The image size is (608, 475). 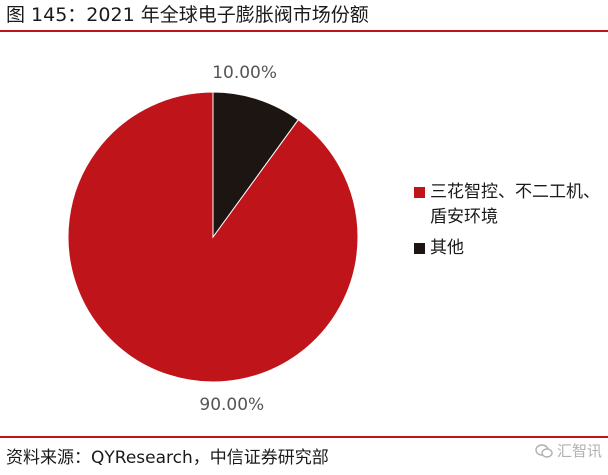 I want to click on source-note: 资料来源：QYResearch，中信证券研究部, so click(x=167, y=458).